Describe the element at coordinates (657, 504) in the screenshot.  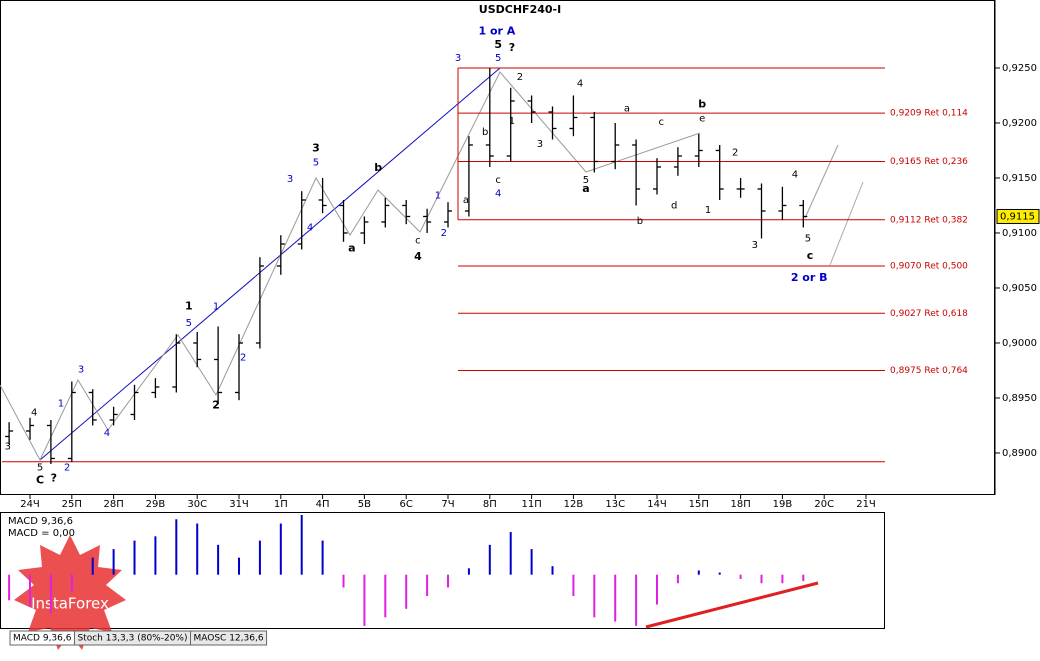
I see `x-tick-label: 14Ч` at that location.